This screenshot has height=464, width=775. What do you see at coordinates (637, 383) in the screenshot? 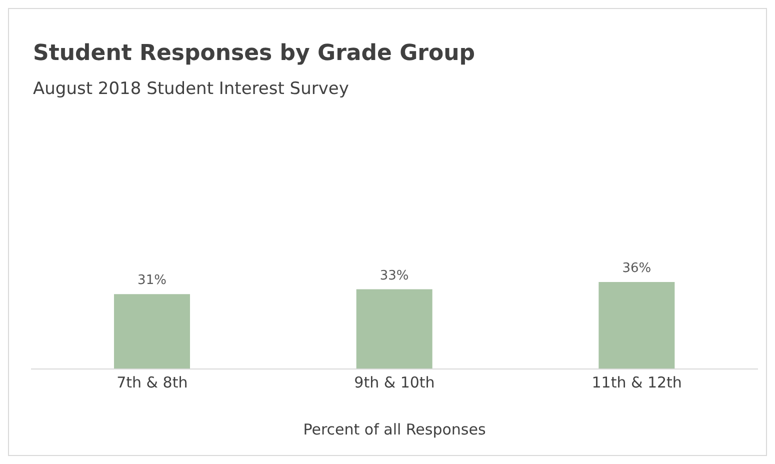
I see `x-tick-label: 11th & 12th` at bounding box center [637, 383].